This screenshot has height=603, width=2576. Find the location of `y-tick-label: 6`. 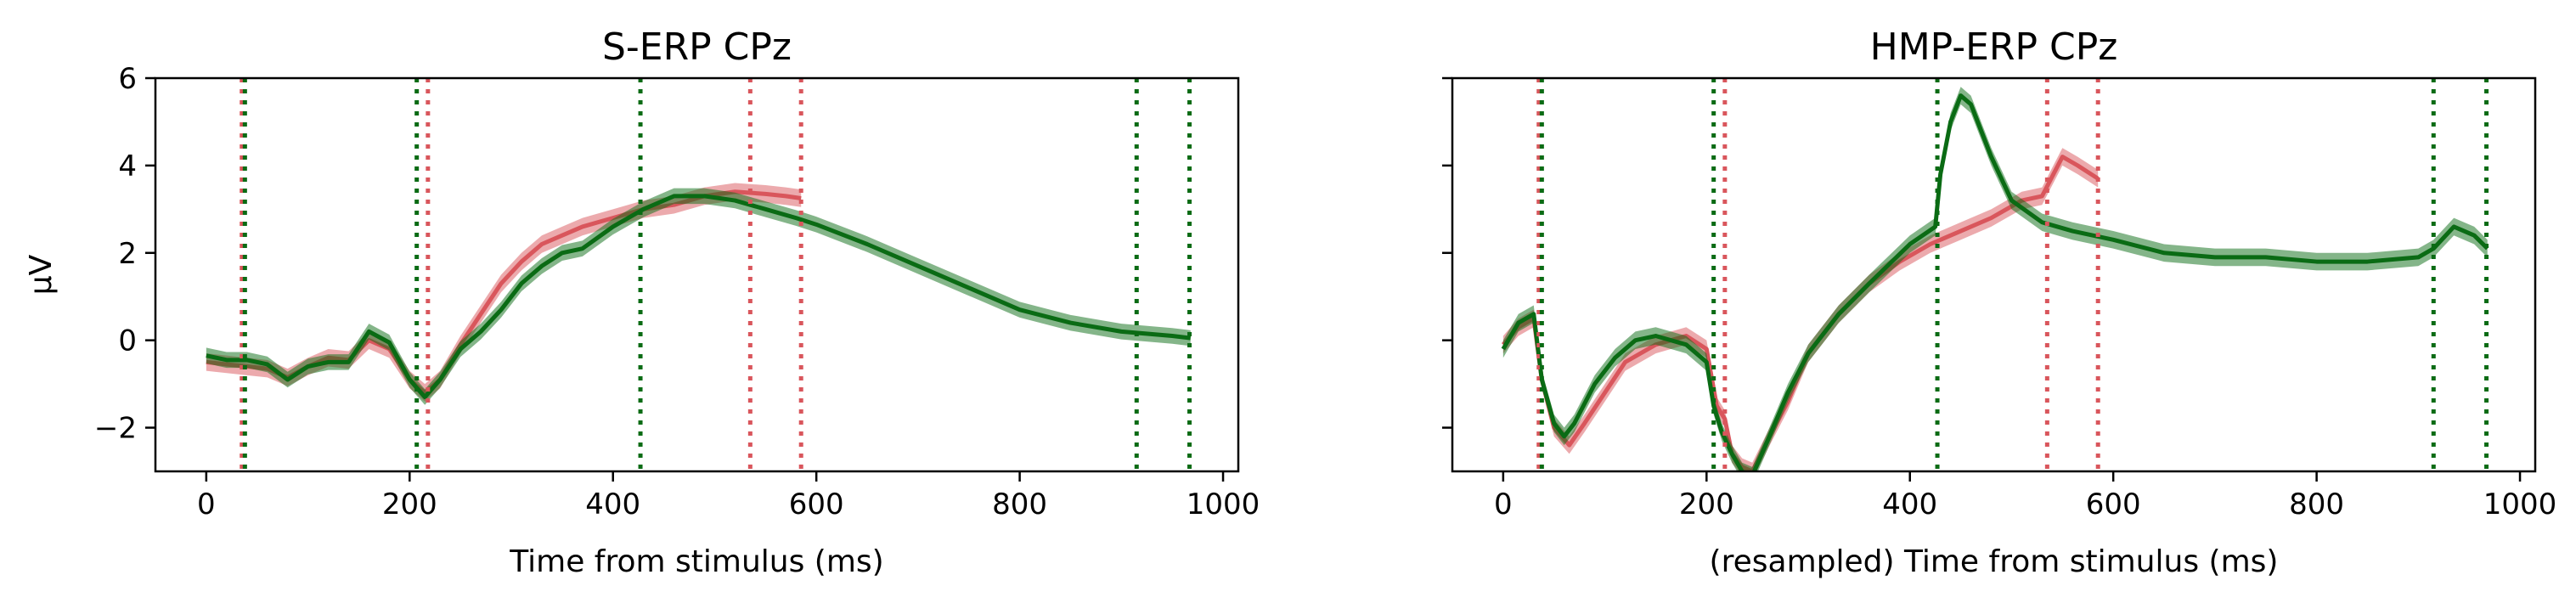

y-tick-label: 6 is located at coordinates (127, 79).